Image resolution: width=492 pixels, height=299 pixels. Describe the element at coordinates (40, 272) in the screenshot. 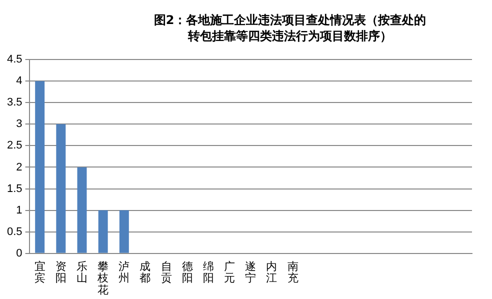

I see `x-tick-label: 宜宾` at that location.